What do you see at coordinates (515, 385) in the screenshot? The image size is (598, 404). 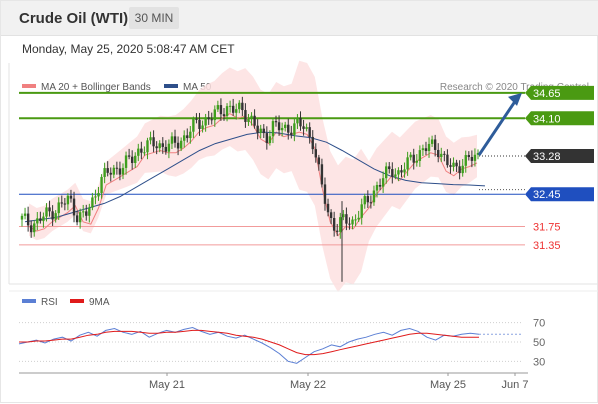 I see `time-axis-label: Jun 7` at bounding box center [515, 385].